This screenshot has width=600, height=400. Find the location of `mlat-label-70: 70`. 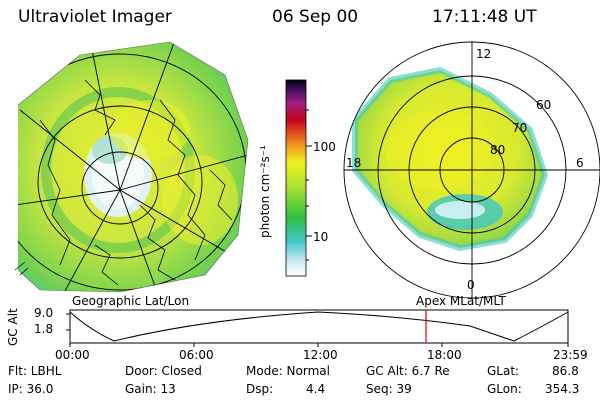

mlat-label-70: 70 is located at coordinates (520, 128).